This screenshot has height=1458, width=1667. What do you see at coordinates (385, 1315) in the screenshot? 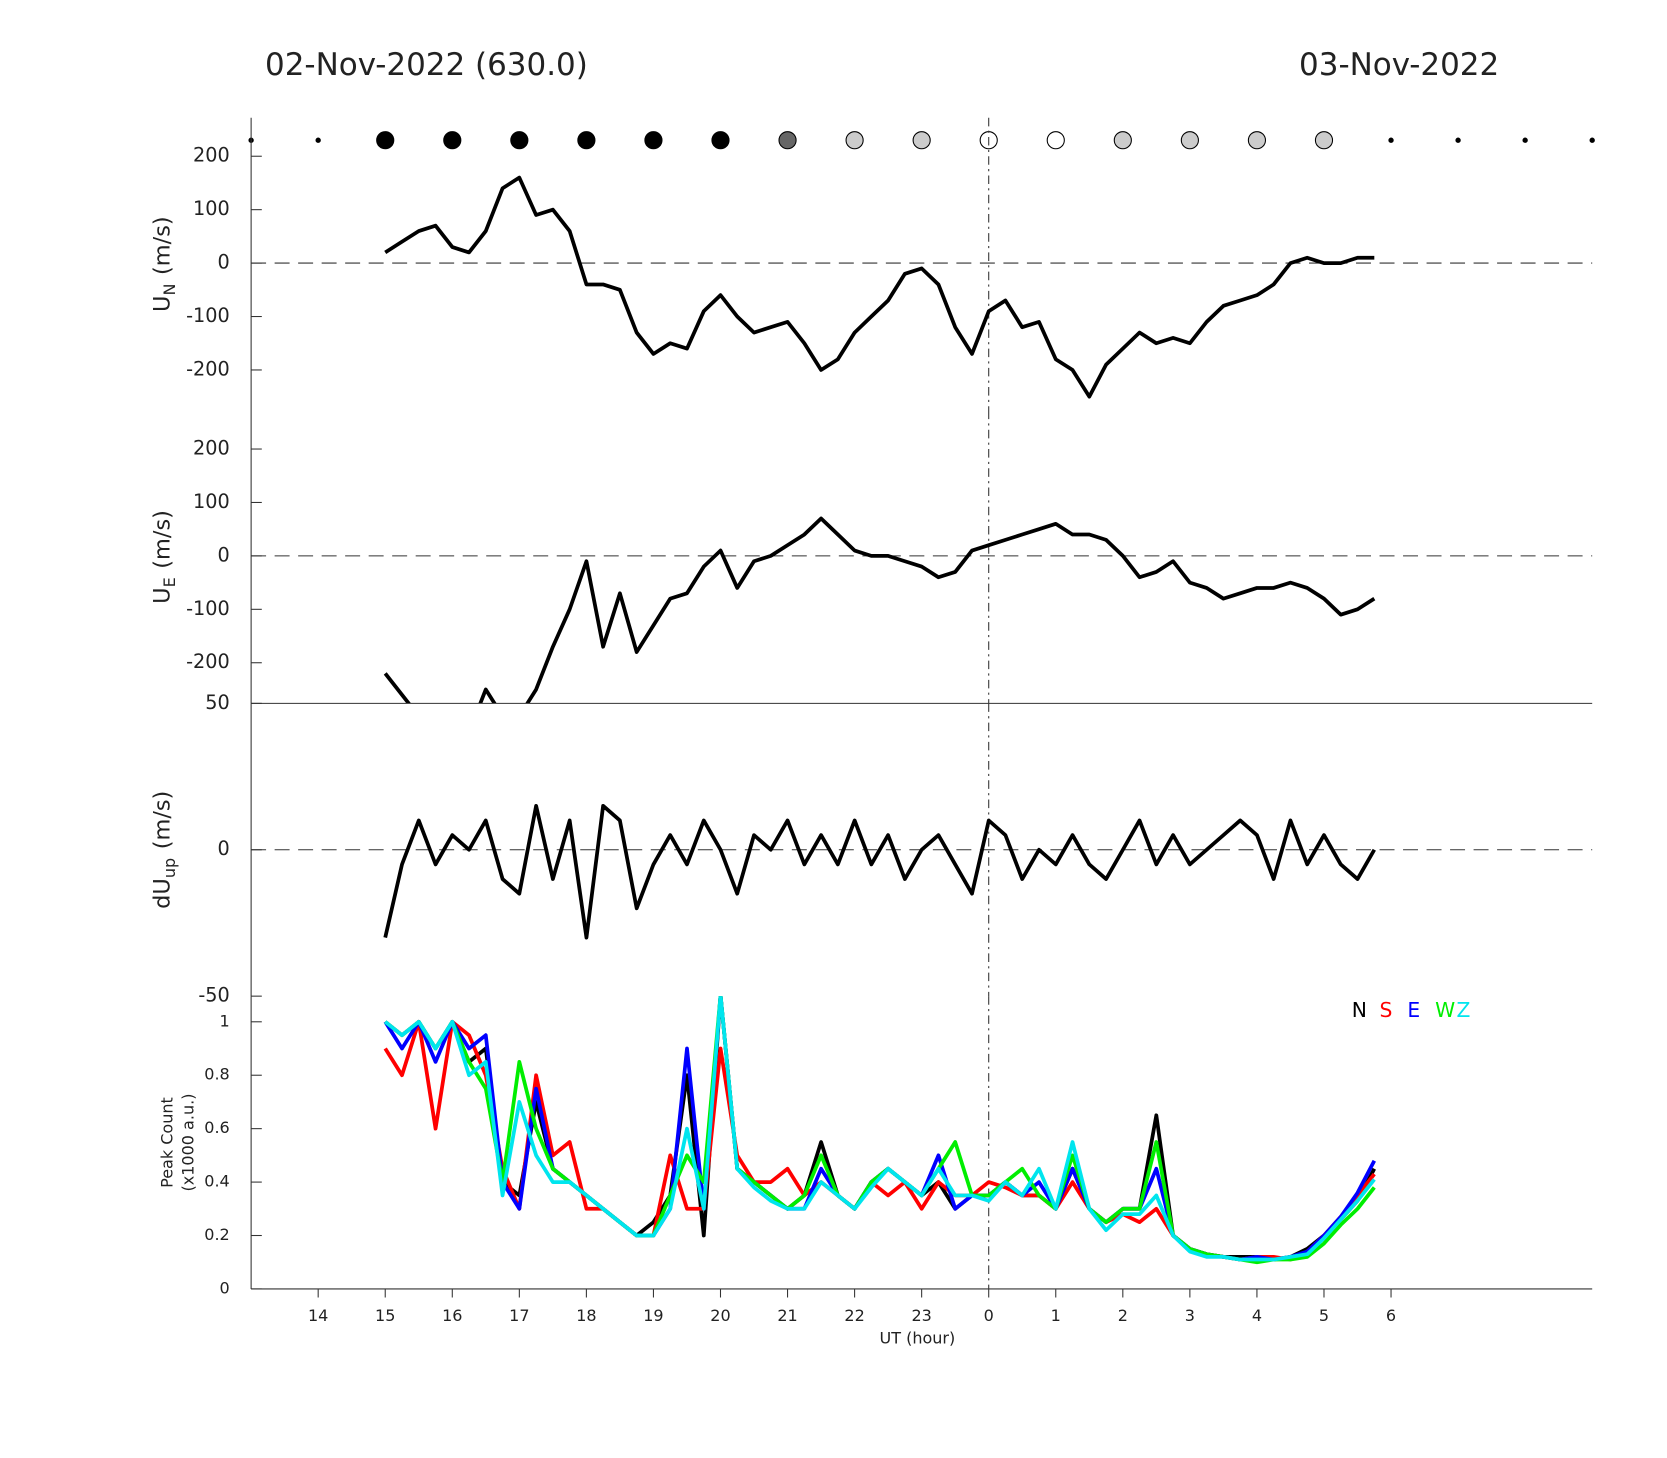
I see `x-tick-label: 15` at bounding box center [385, 1315].